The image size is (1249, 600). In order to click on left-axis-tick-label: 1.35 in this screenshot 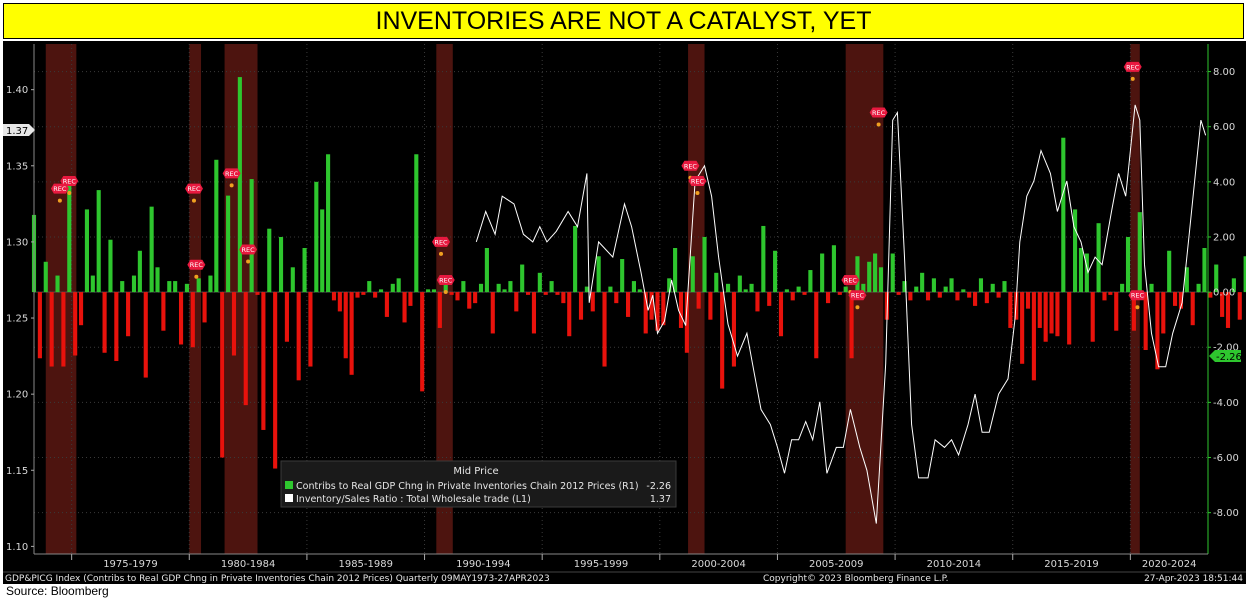, I will do `click(17, 166)`.